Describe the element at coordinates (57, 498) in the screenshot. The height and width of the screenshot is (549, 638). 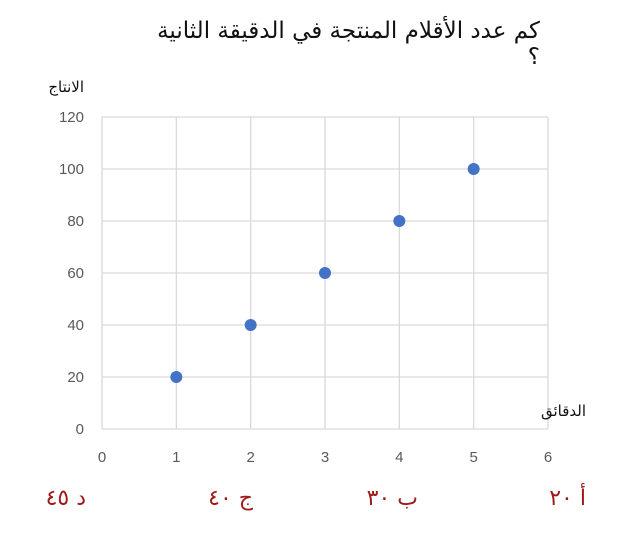
I see `option-d-value: ٤٥` at that location.